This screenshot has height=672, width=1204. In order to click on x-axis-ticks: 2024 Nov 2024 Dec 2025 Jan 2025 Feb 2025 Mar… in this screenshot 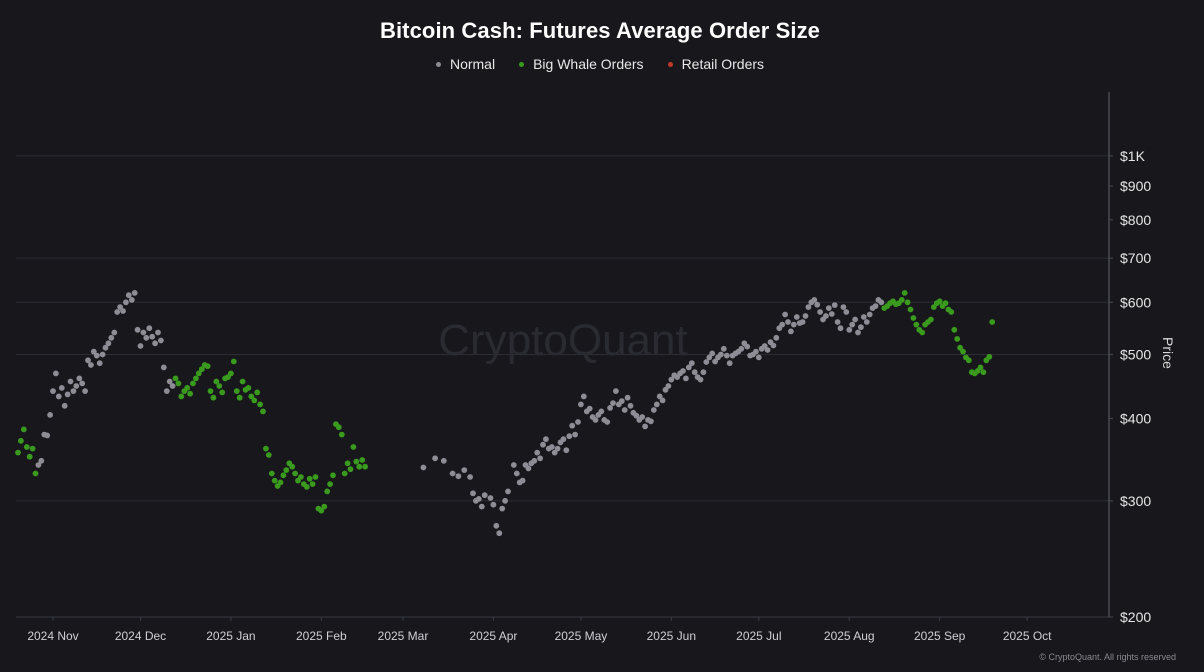, I will do `click(539, 630)`.